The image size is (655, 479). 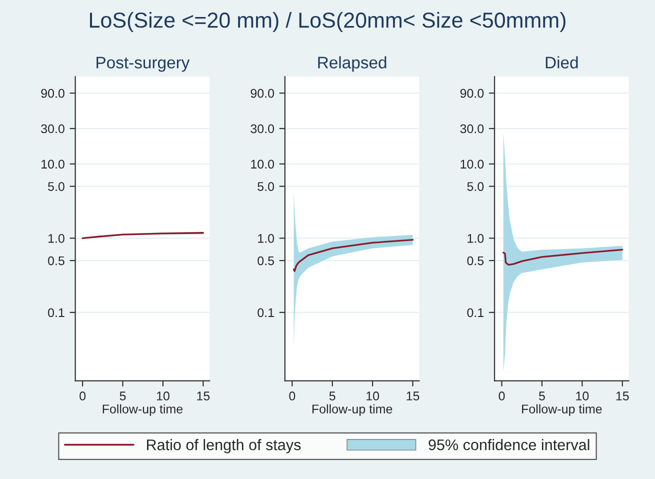 I want to click on text: 95% confidence interval, so click(x=509, y=444).